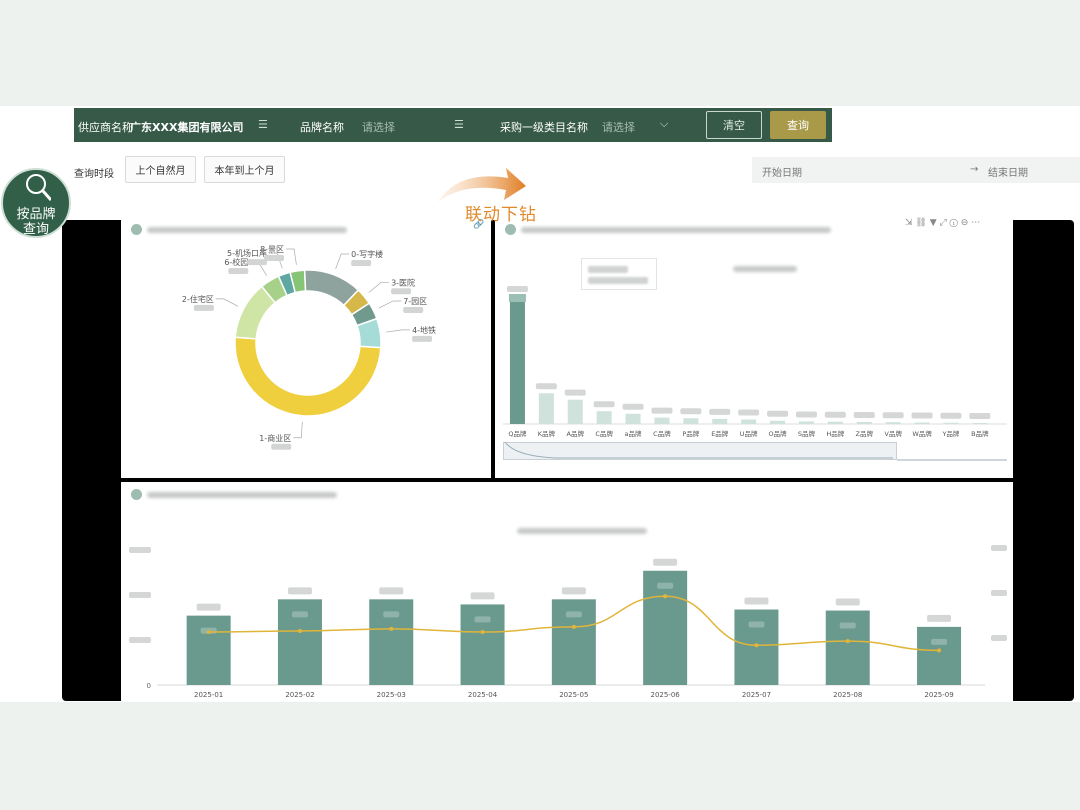 This screenshot has width=1080, height=810. I want to click on brand-tick-label: a品牌, so click(633, 433).